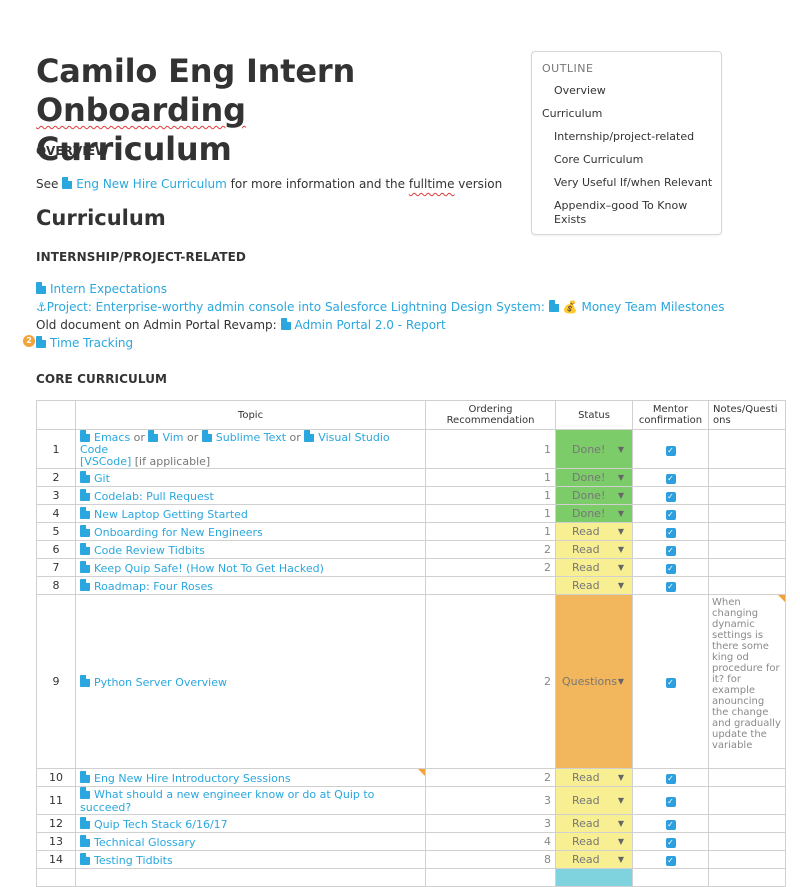  What do you see at coordinates (84, 343) in the screenshot?
I see `time-tracking-link: Time Tracking` at bounding box center [84, 343].